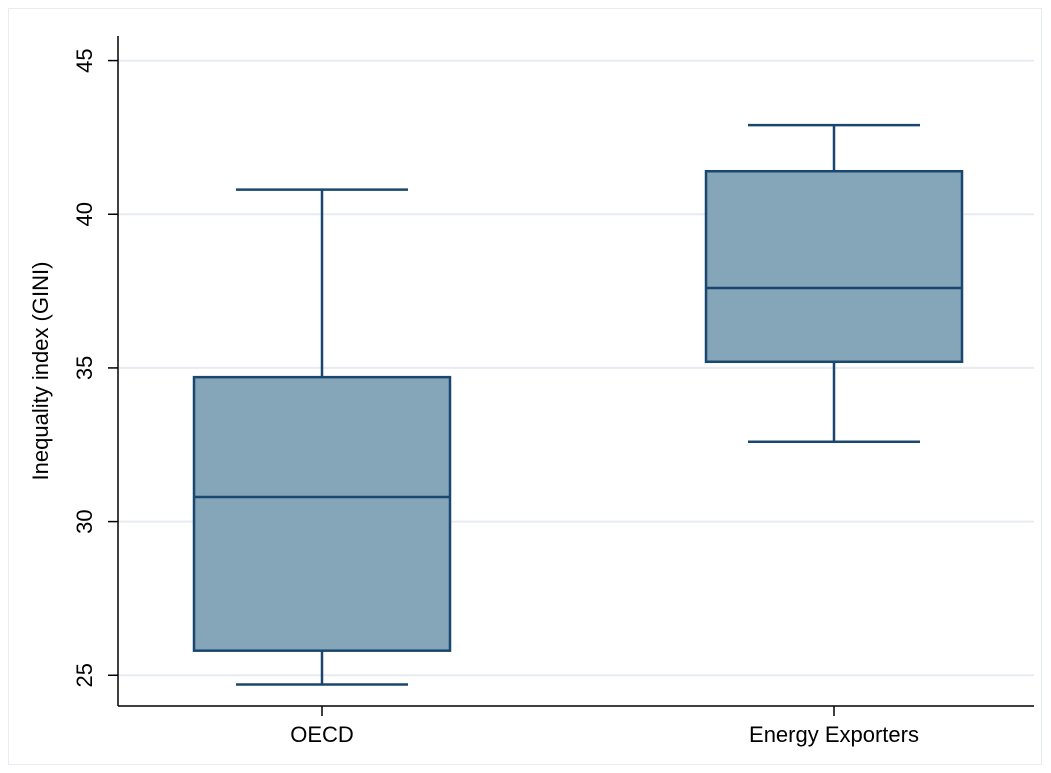 This screenshot has width=1051, height=773. Describe the element at coordinates (834, 734) in the screenshot. I see `x-tick-label: Energy Exporters` at that location.